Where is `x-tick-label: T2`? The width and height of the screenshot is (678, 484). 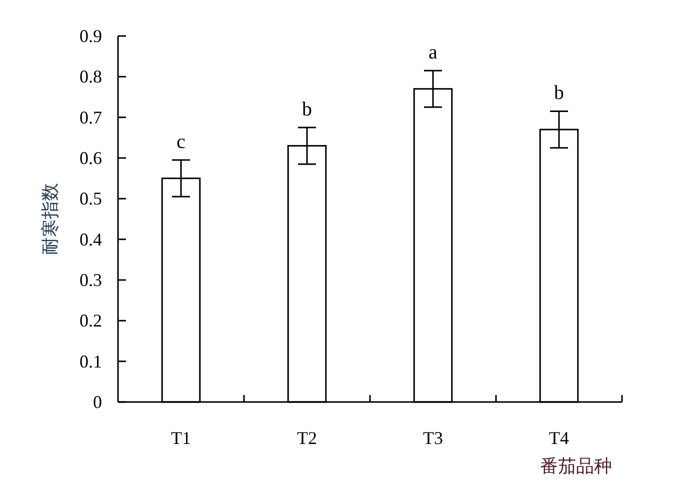 x-tick-label: T2 is located at coordinates (307, 438).